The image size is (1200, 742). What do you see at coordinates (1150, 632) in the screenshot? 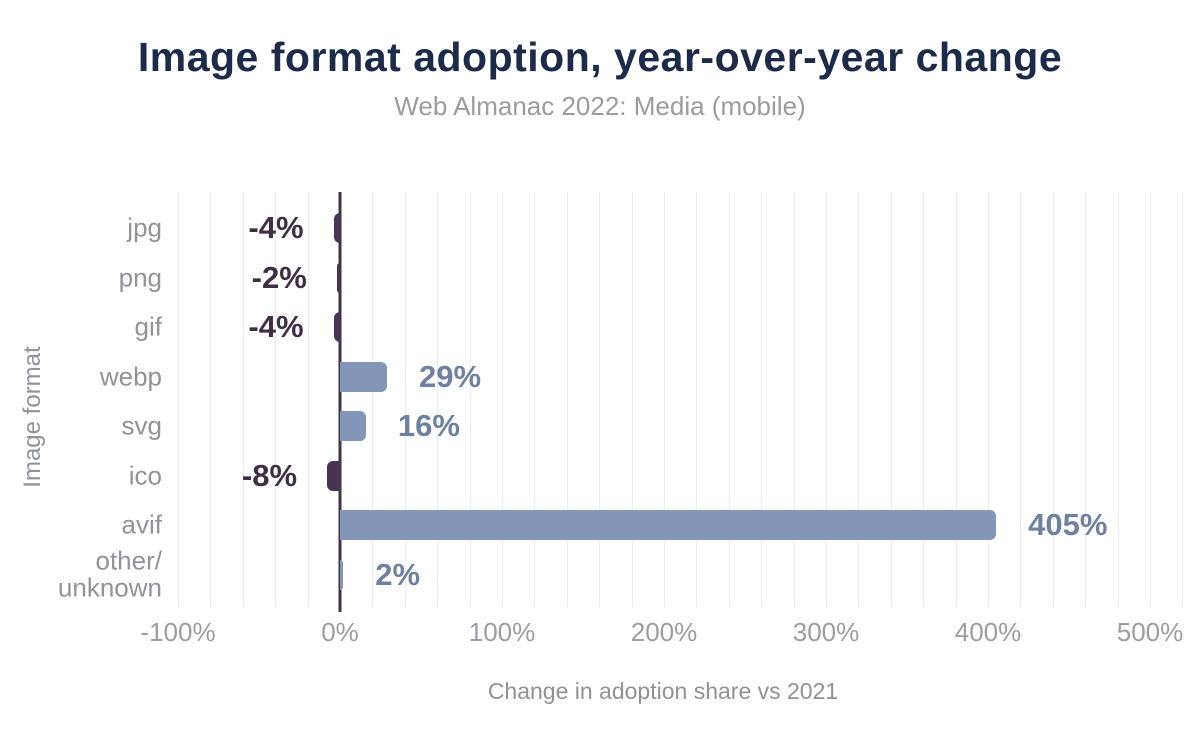
I see `x-tick-500pct: 500%` at bounding box center [1150, 632].